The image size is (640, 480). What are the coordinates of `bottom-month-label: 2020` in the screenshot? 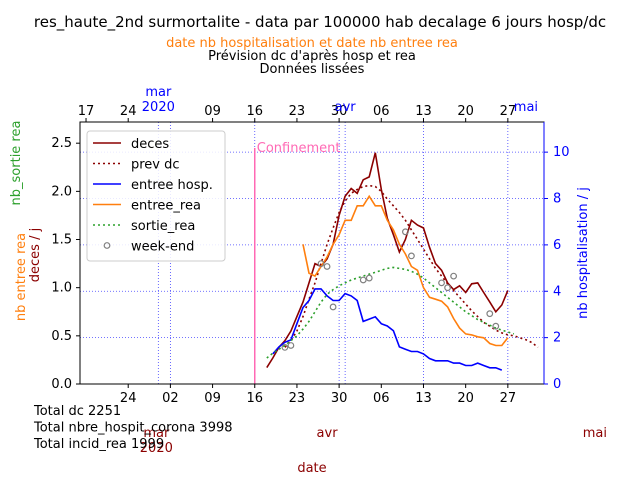 It's located at (156, 448).